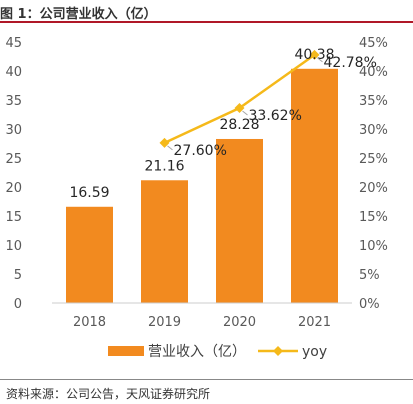 Image resolution: width=413 pixels, height=404 pixels. Describe the element at coordinates (373, 101) in the screenshot. I see `y-right-tick-label: 35%` at that location.